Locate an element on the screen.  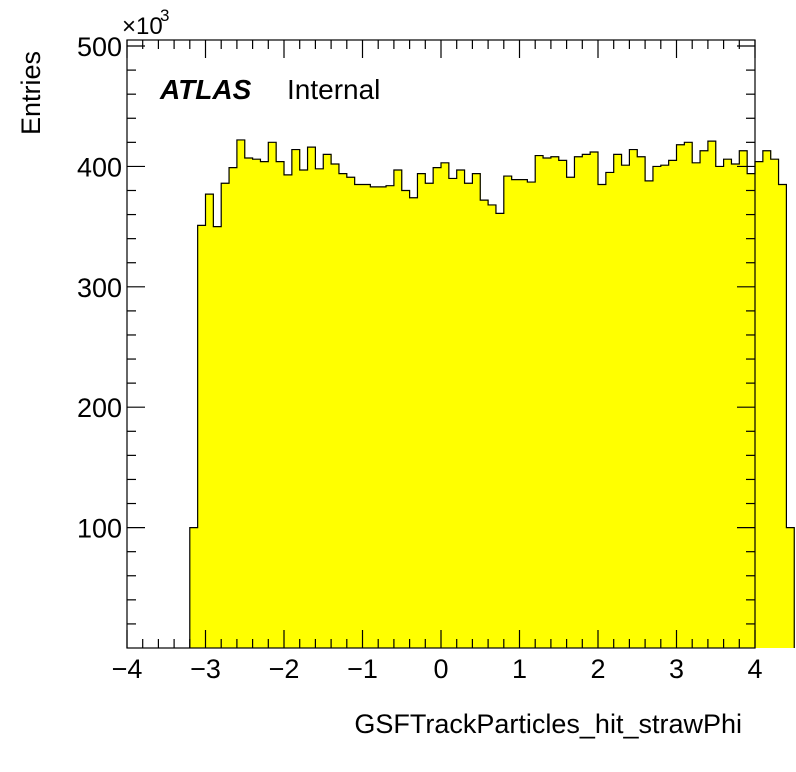
internal-label: Internal is located at coordinates (333, 89).